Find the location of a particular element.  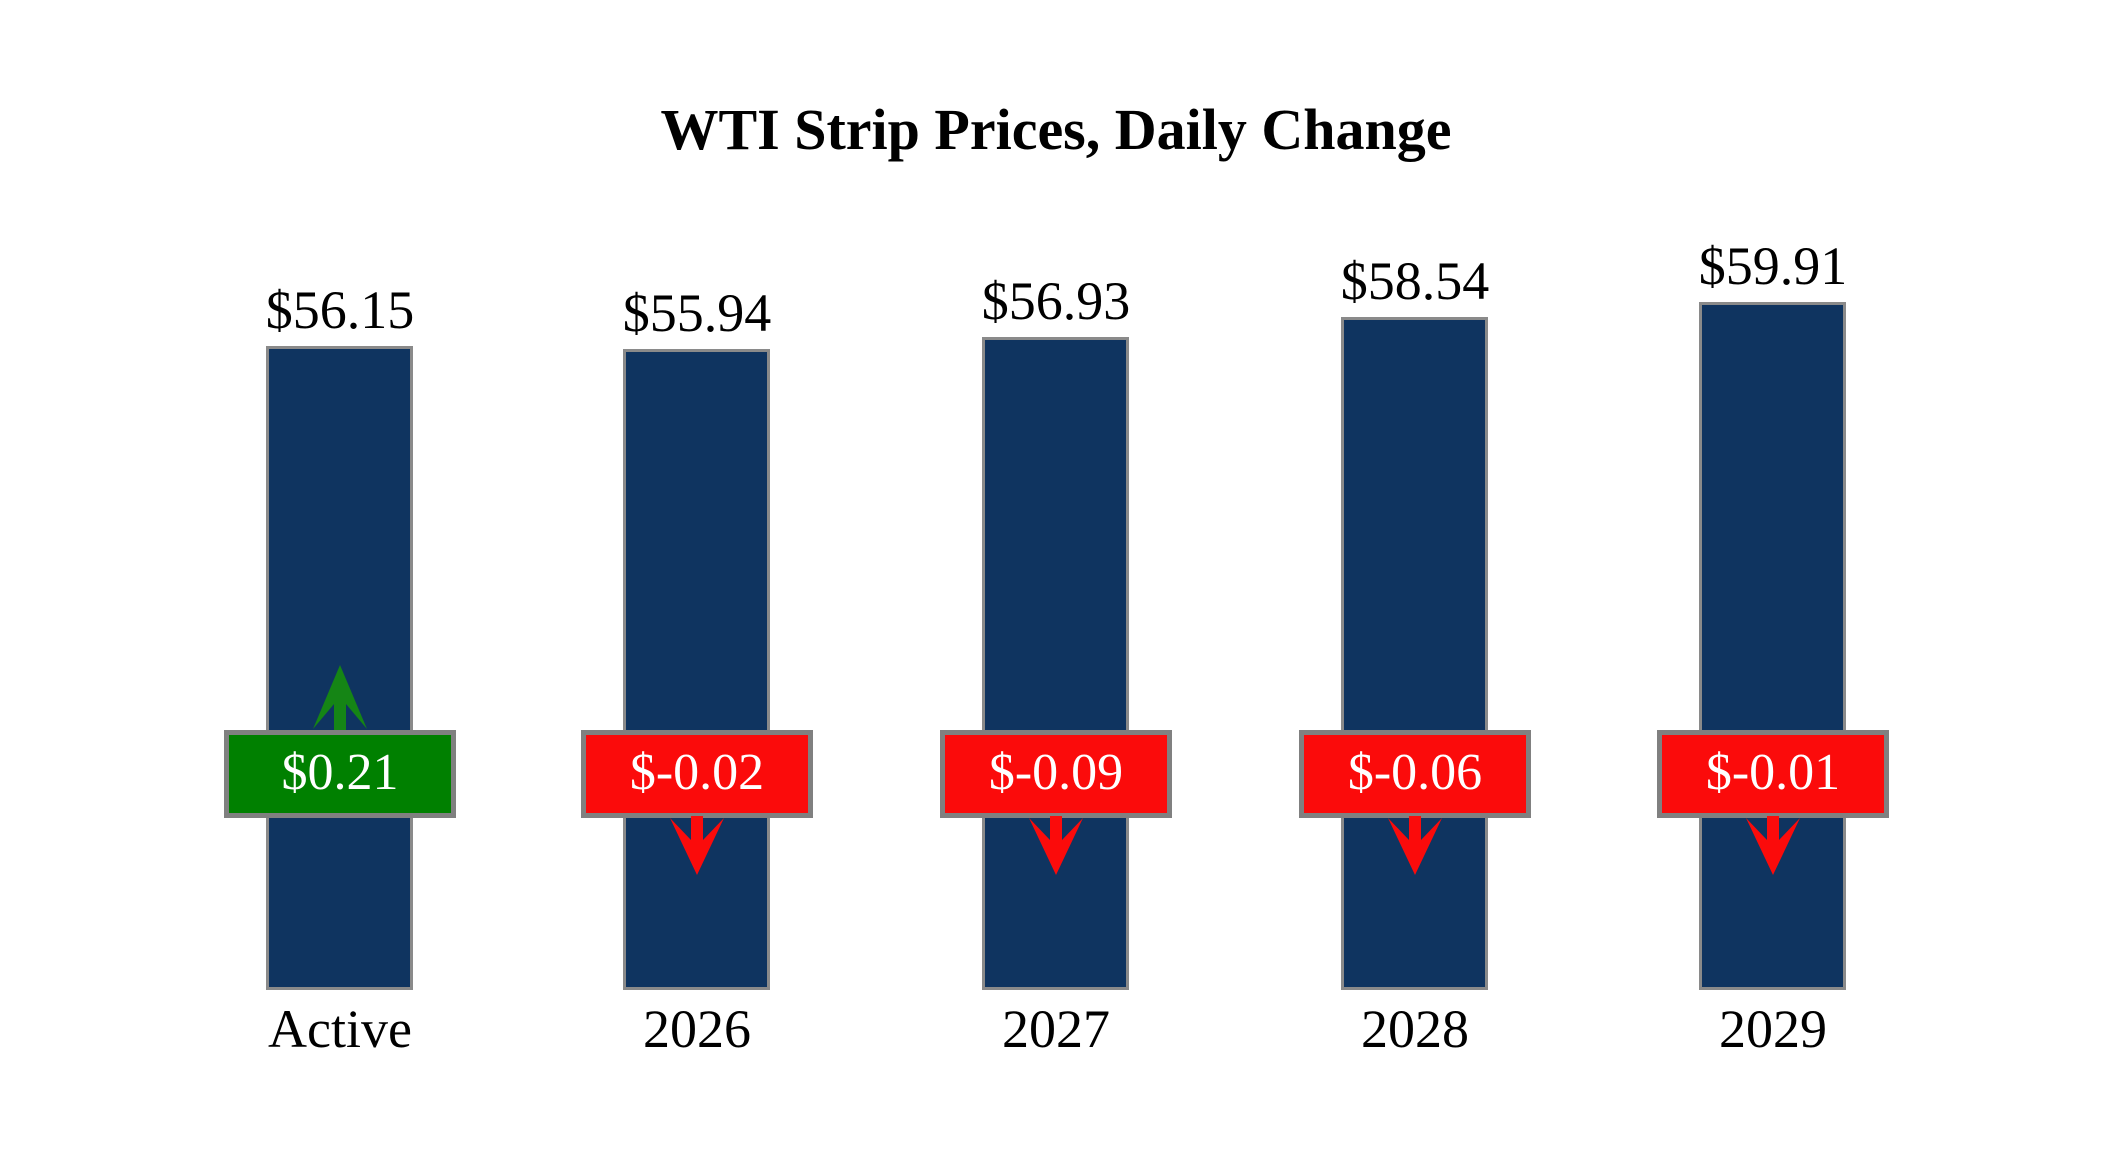

change-badge: $-0.02 is located at coordinates (697, 774).